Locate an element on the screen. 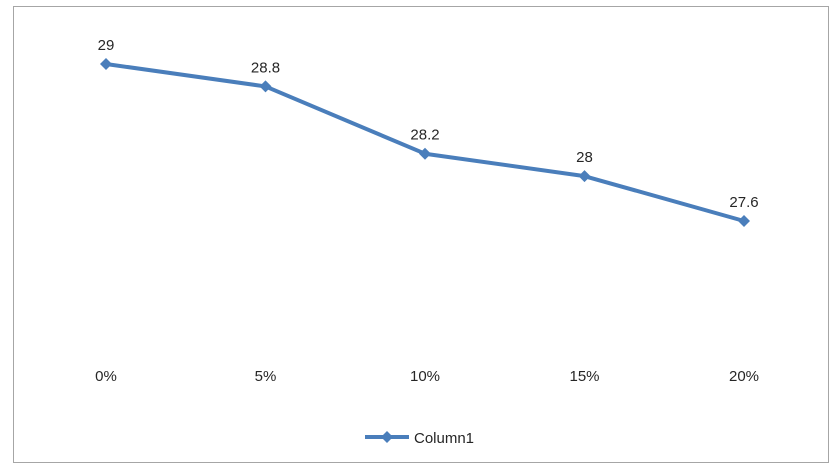 This screenshot has width=830, height=464. data-label: 27.6 is located at coordinates (743, 202).